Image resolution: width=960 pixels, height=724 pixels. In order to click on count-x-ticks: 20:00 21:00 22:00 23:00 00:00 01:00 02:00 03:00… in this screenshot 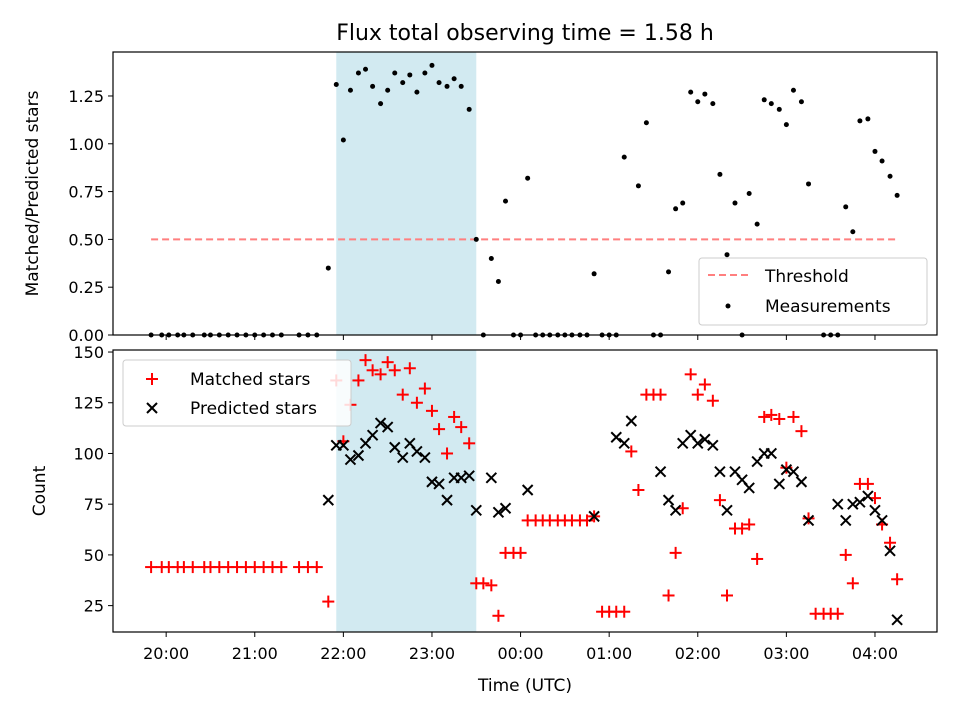, I will do `click(520, 647)`.